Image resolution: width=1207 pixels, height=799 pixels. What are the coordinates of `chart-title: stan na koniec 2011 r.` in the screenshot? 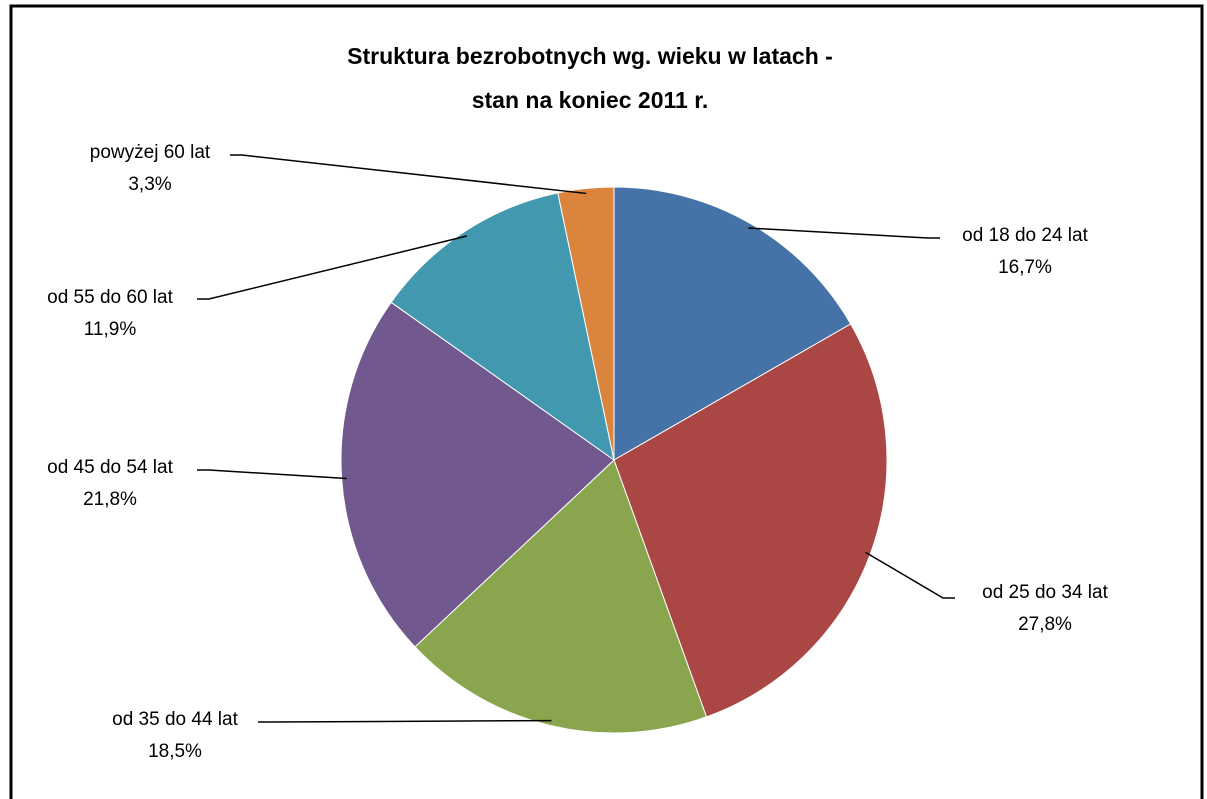 It's located at (590, 100).